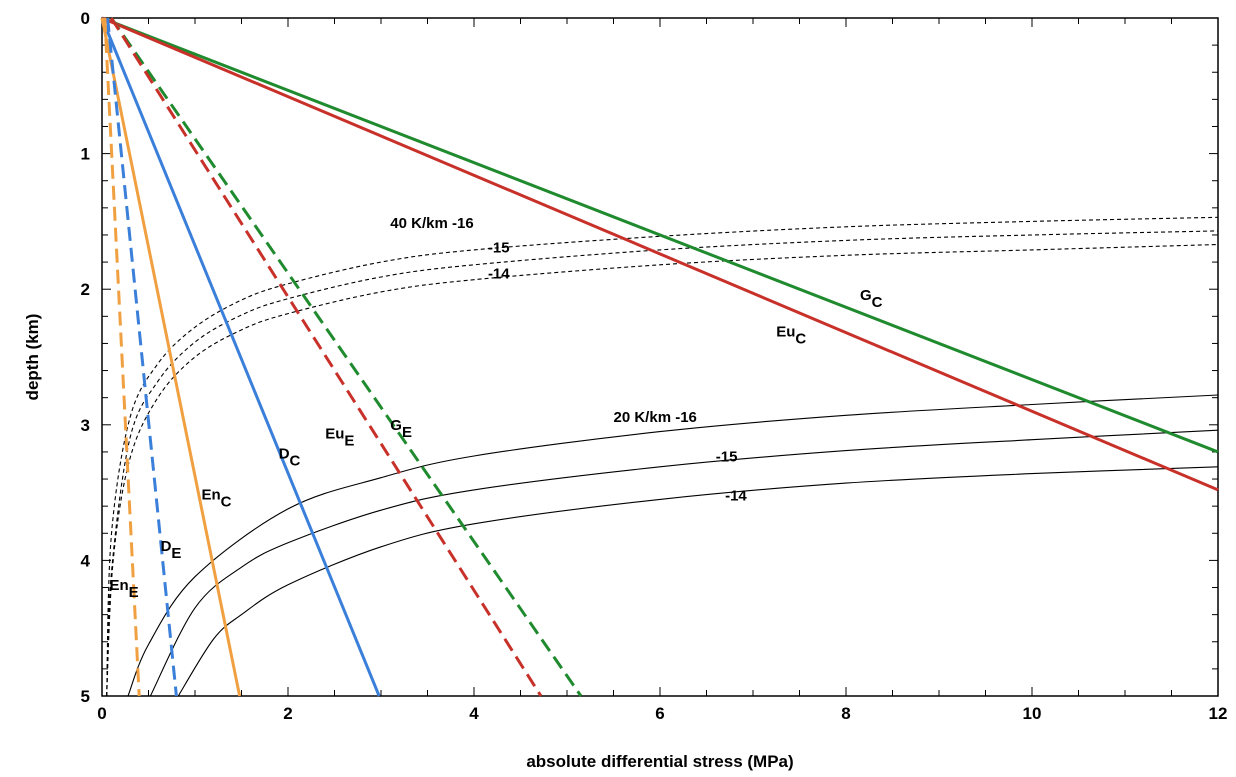 The image size is (1236, 777). I want to click on curve-label: DC, so click(290, 458).